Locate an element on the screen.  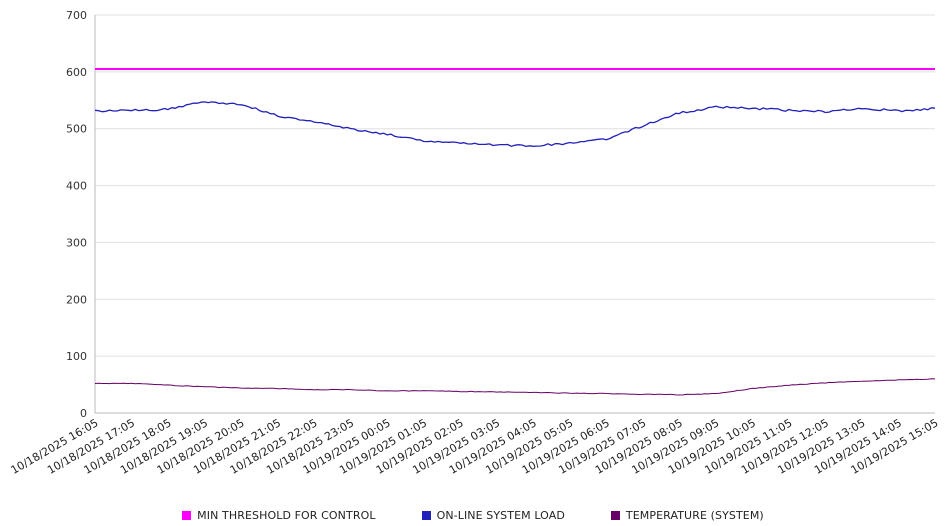
y-tick-label: 100 is located at coordinates (76, 356).